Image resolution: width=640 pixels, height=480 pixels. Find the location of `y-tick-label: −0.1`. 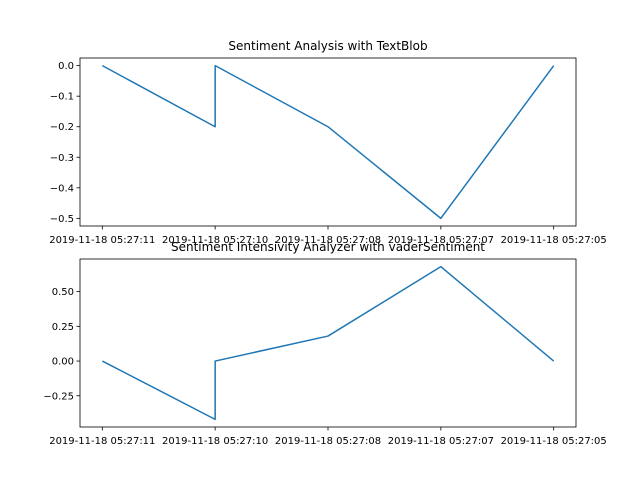

y-tick-label: −0.1 is located at coordinates (62, 97).